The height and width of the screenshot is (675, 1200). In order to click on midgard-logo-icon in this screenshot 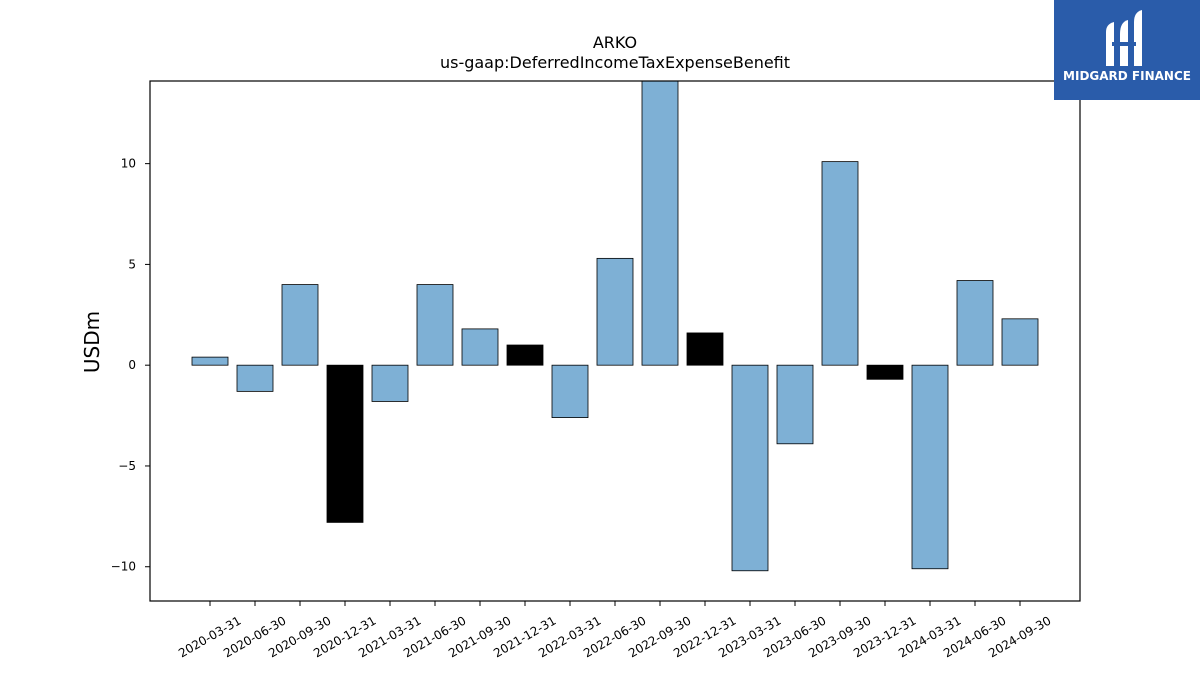, I will do `click(1124, 38)`.